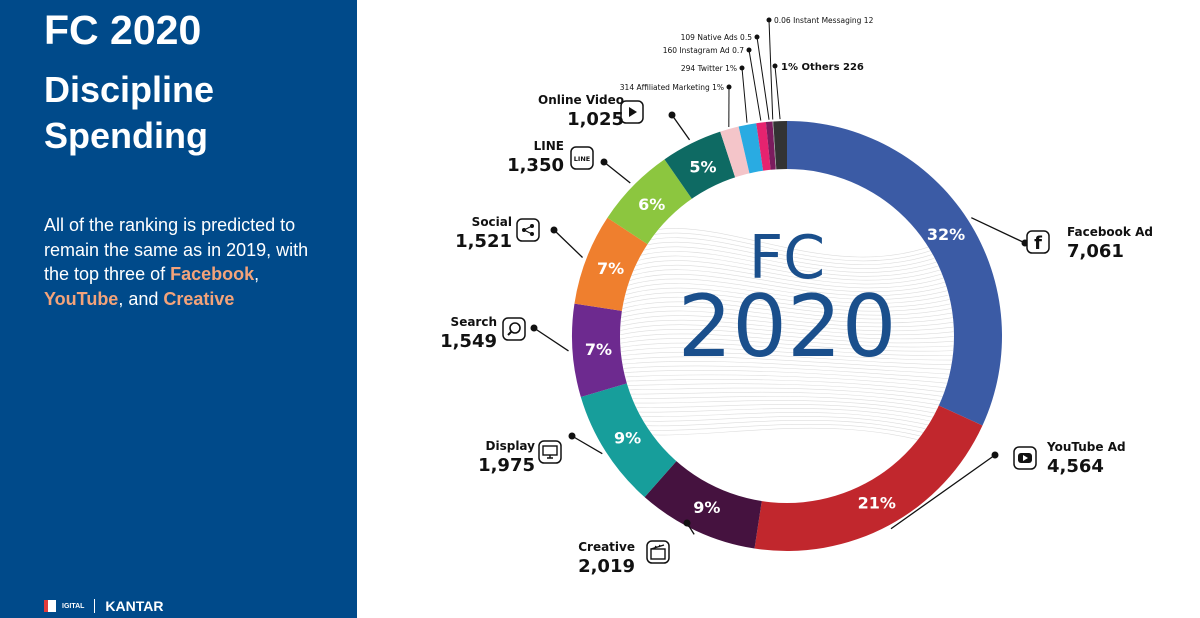  What do you see at coordinates (581, 100) in the screenshot?
I see `callout-name: Online Video` at bounding box center [581, 100].